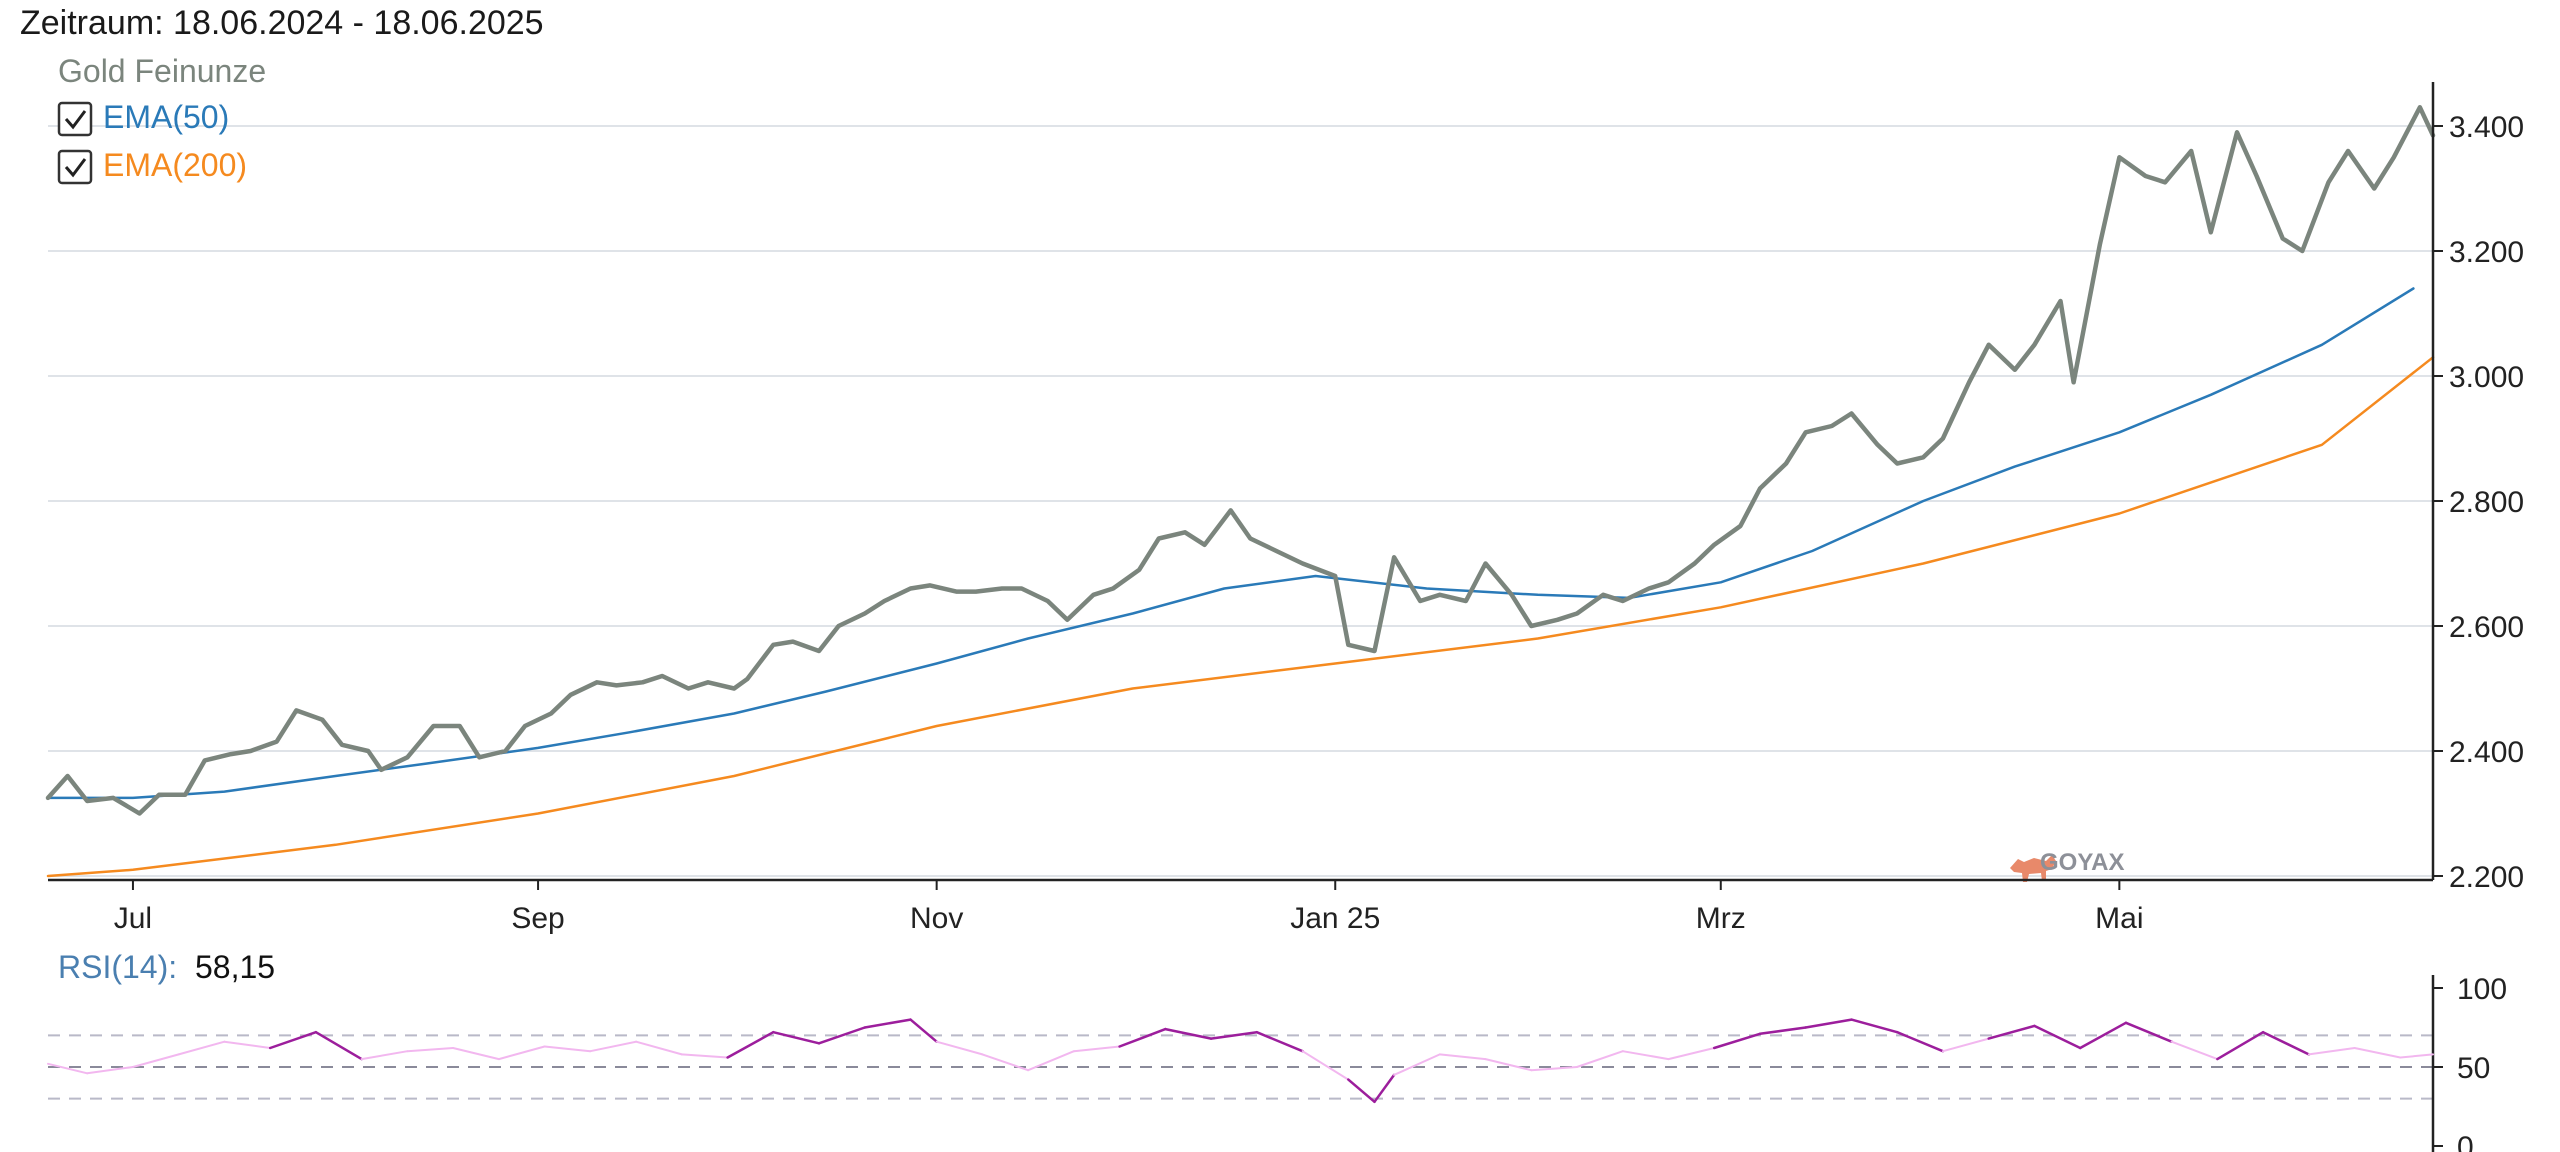 The width and height of the screenshot is (2560, 1152). I want to click on period-label: Zeitraum: 18.06.2024 - 18.06.2025, so click(282, 23).